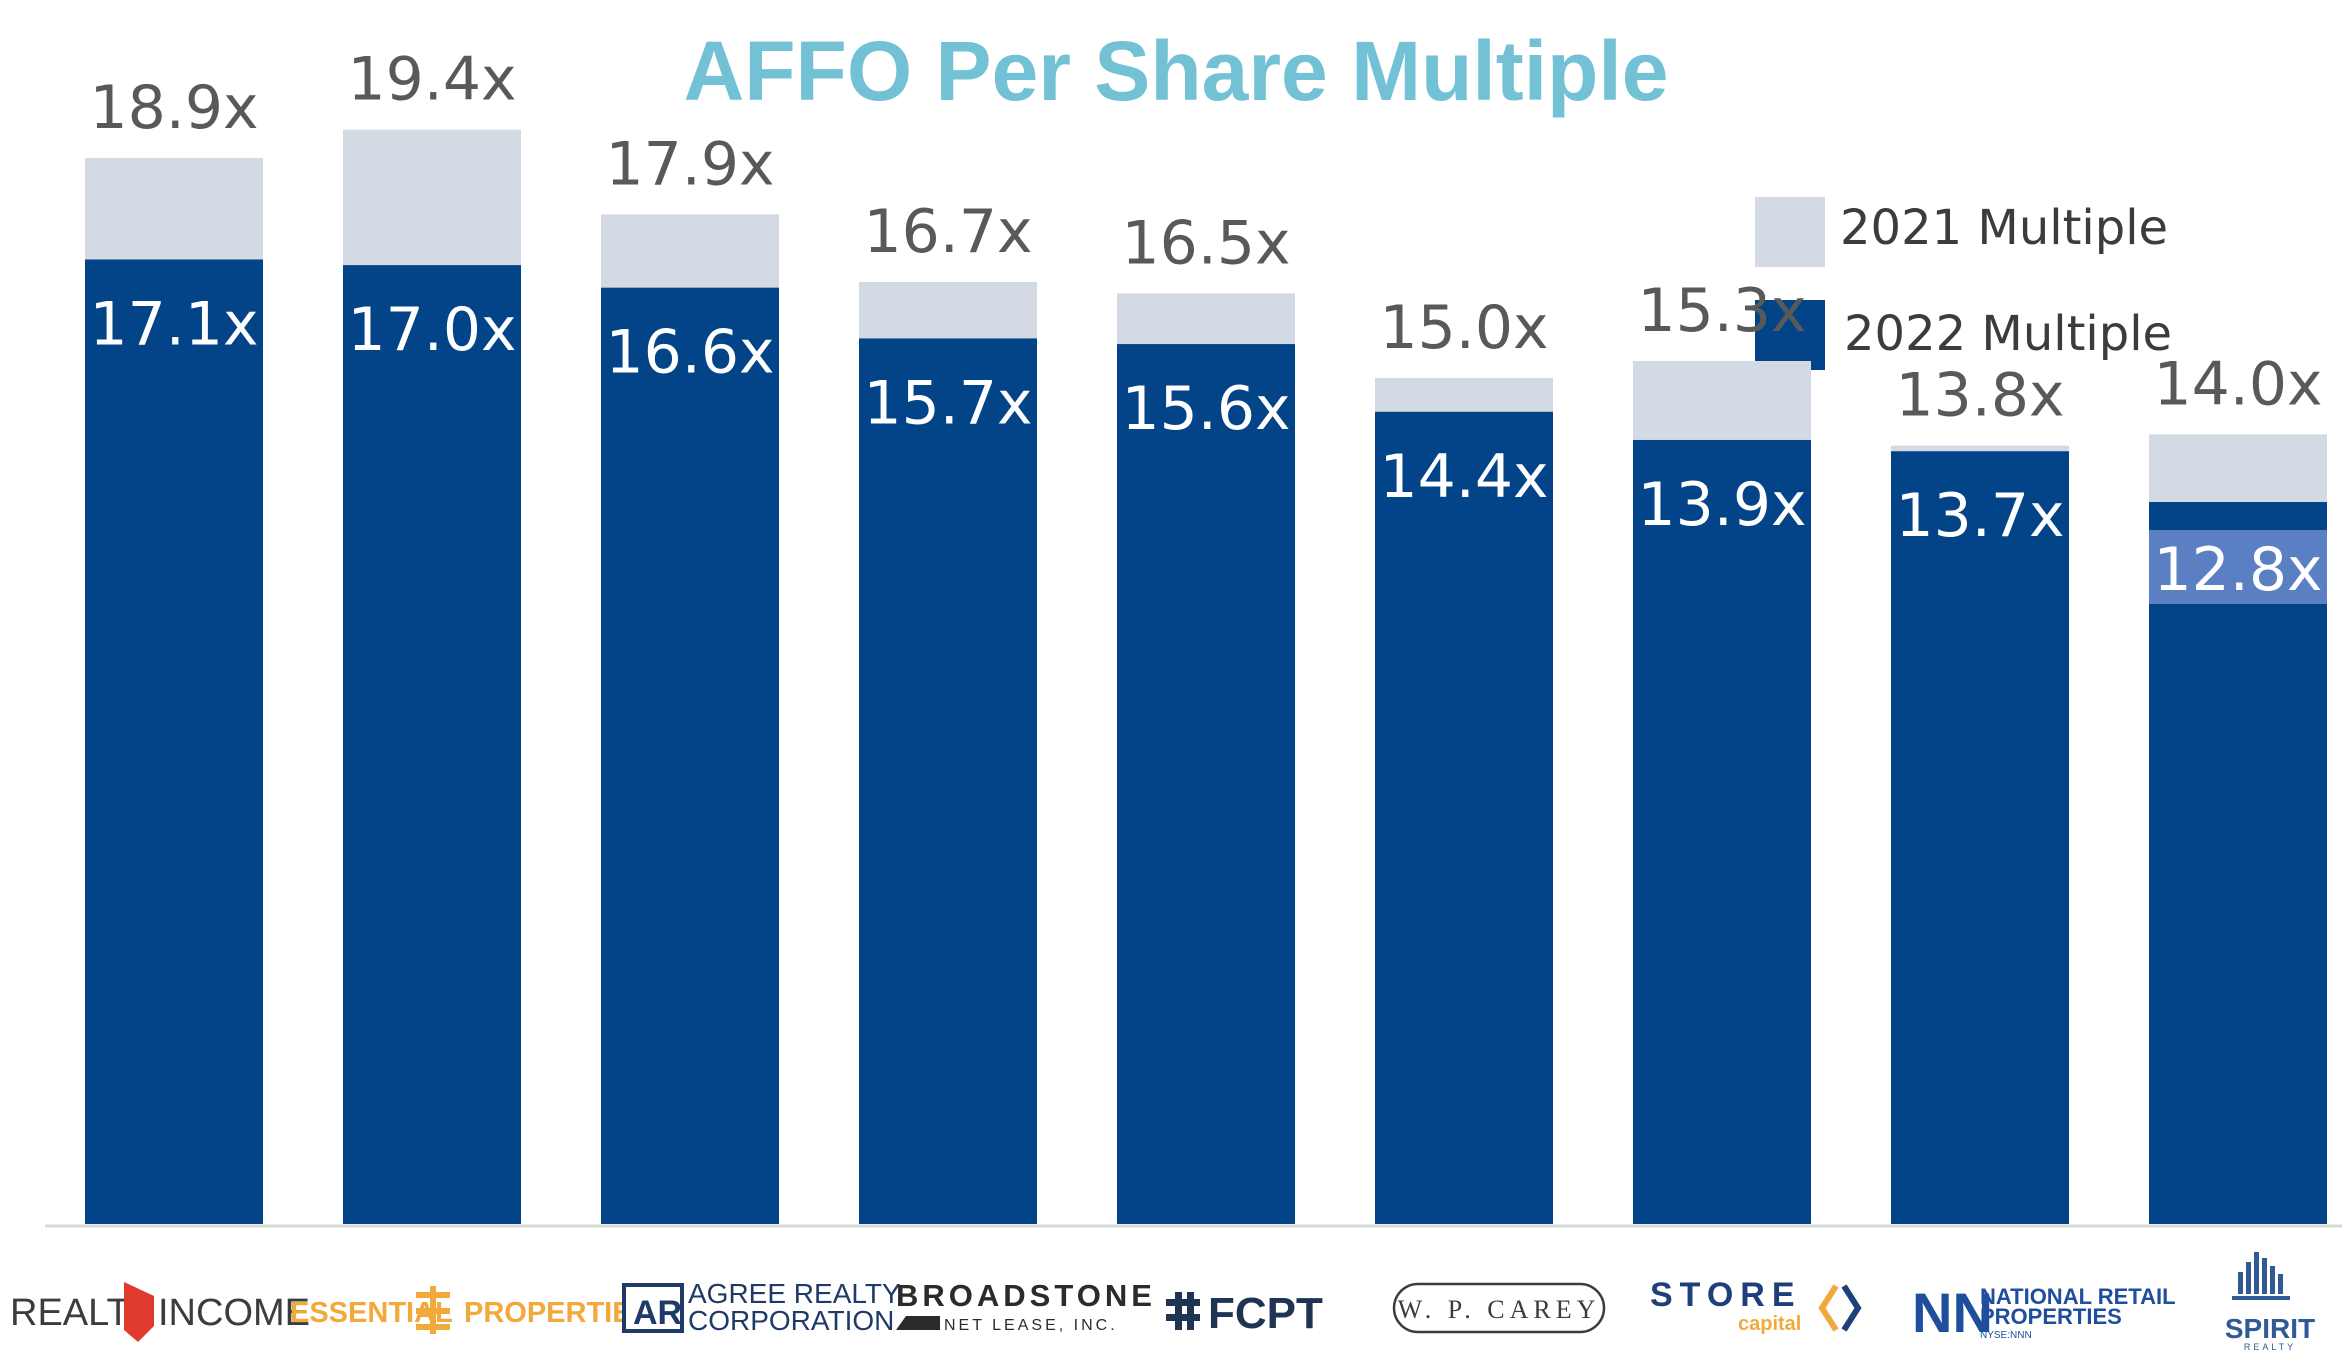 The height and width of the screenshot is (1350, 2342). I want to click on logo-text: INCOME, so click(234, 1313).